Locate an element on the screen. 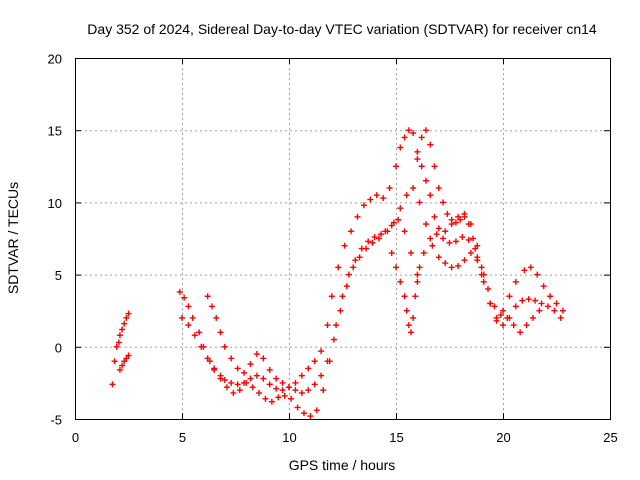  x-tick-label: 5 is located at coordinates (182, 437).